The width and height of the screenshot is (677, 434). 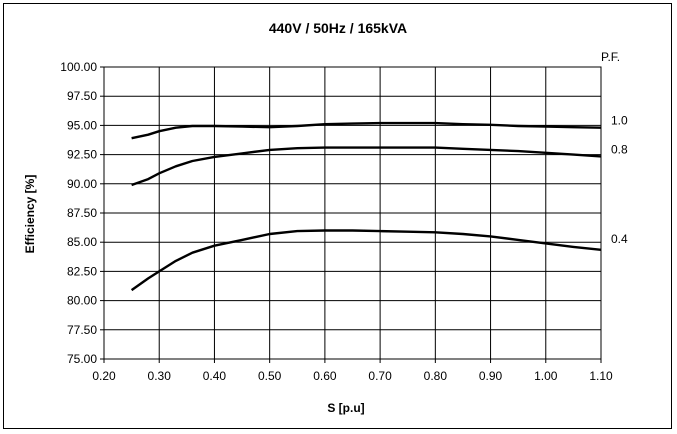 I want to click on y-tick-label: 90.00, so click(x=82, y=184).